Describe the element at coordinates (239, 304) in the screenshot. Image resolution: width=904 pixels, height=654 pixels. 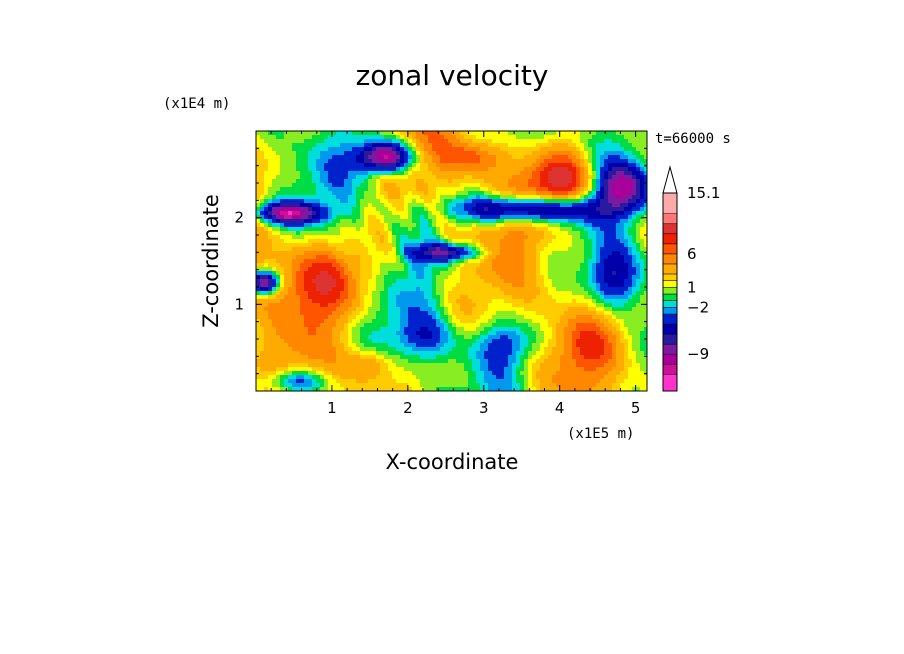
I see `y-tick-label: 1` at that location.